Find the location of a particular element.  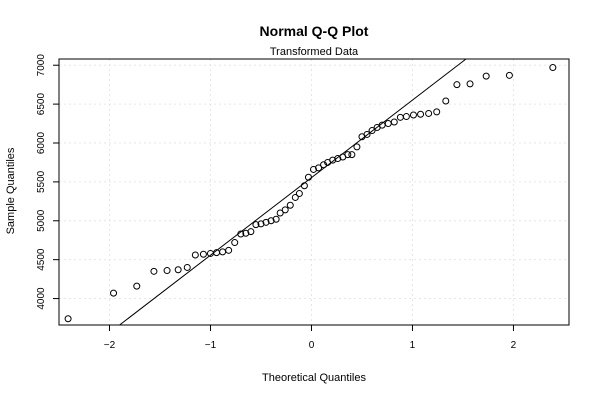

x-tick-label: −1 is located at coordinates (211, 345).